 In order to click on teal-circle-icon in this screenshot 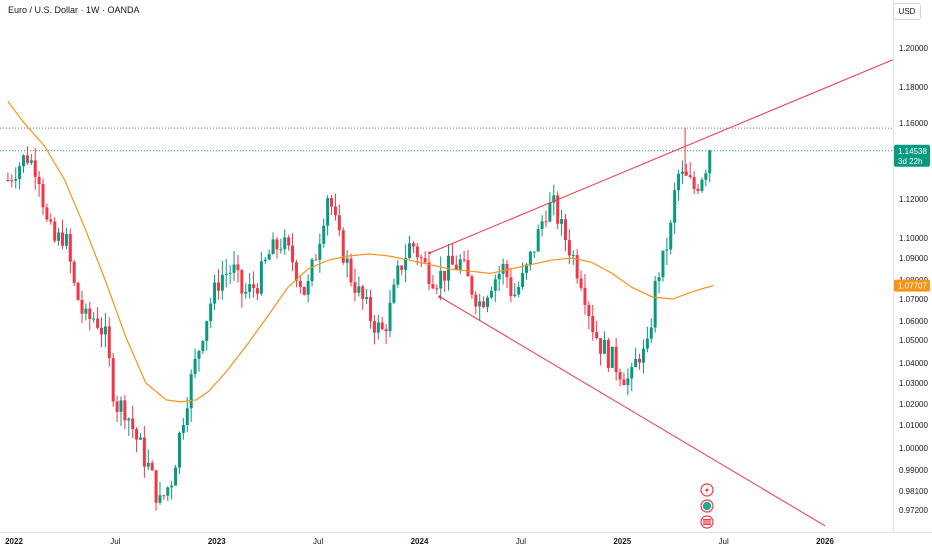, I will do `click(707, 506)`.